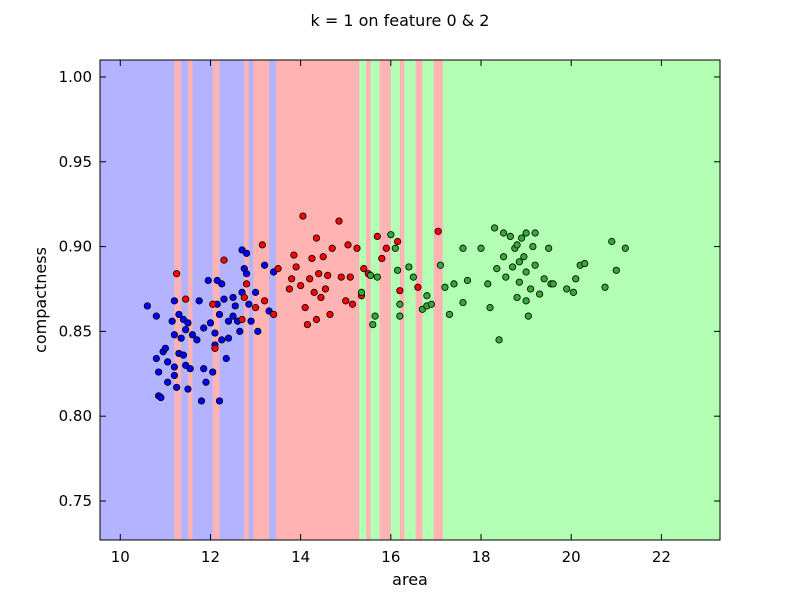  What do you see at coordinates (75, 331) in the screenshot?
I see `y-tick-label: 0.85` at bounding box center [75, 331].